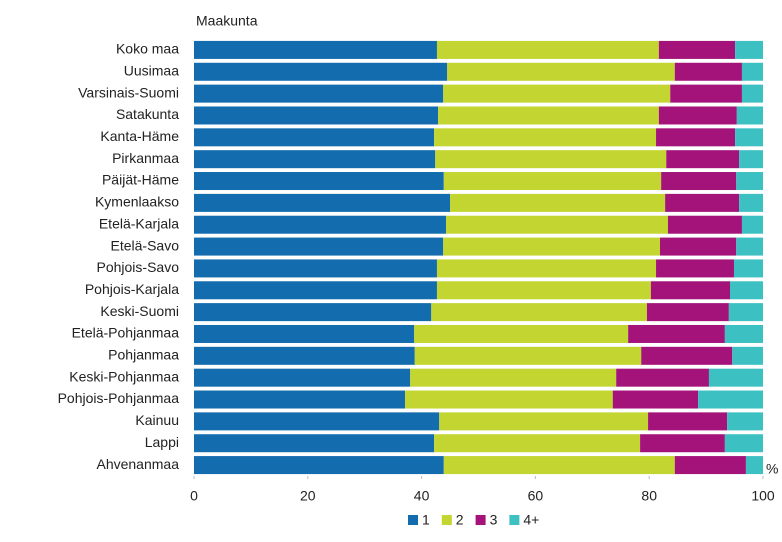  What do you see at coordinates (145, 245) in the screenshot?
I see `y-tick-label: Etelä-Savo` at bounding box center [145, 245].